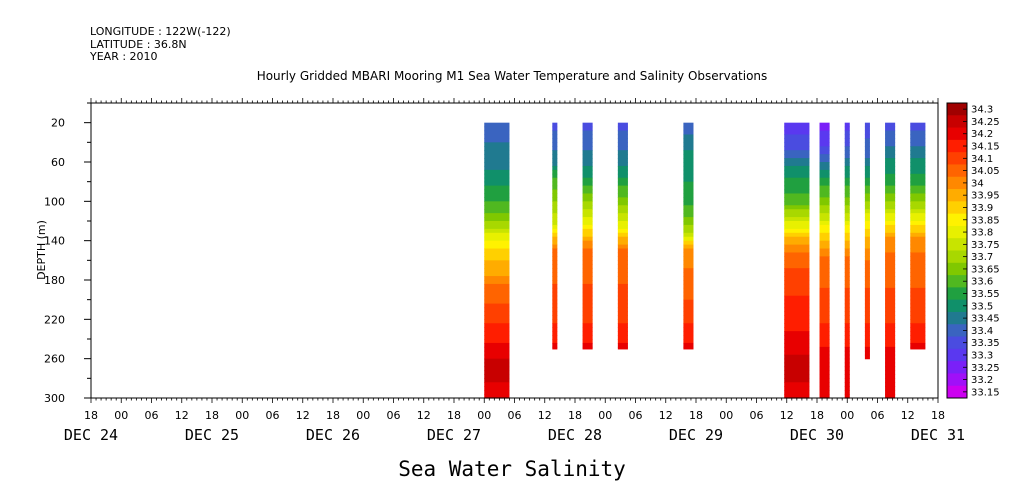  Describe the element at coordinates (696, 435) in the screenshot. I see `x-day-label: DEC 29` at that location.